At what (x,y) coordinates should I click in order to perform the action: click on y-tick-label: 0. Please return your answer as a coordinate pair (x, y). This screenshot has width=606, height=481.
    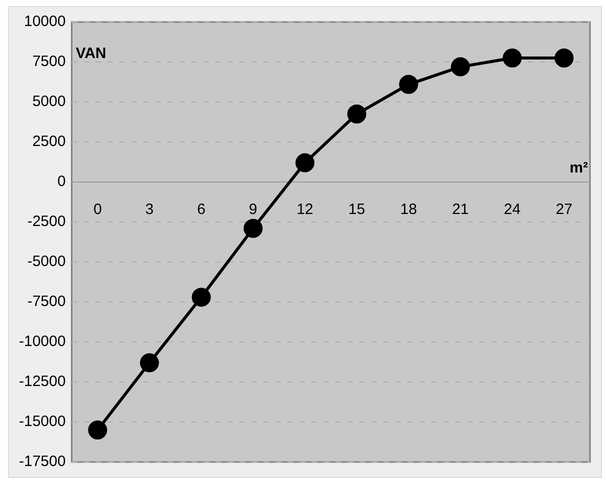
    Looking at the image, I should click on (61, 181).